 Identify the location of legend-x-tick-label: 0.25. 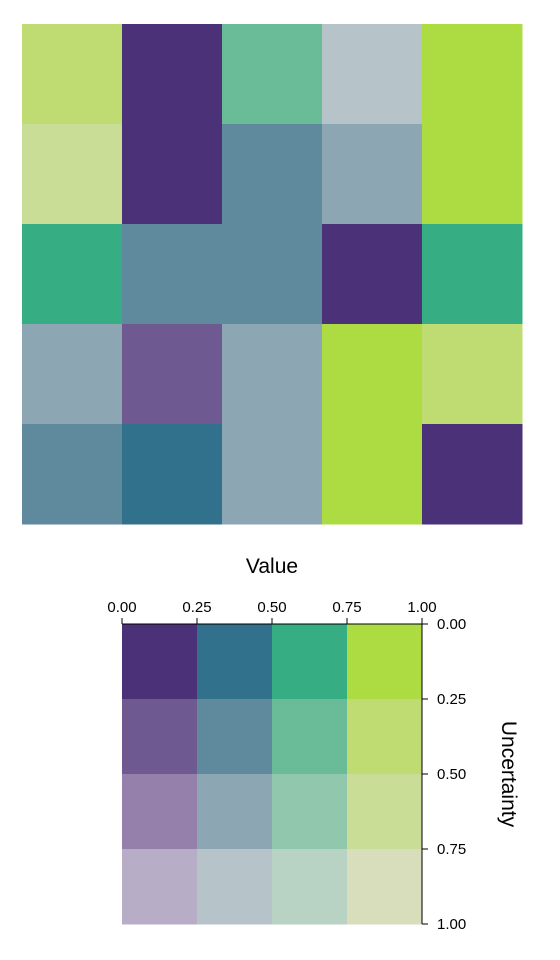
(196, 607).